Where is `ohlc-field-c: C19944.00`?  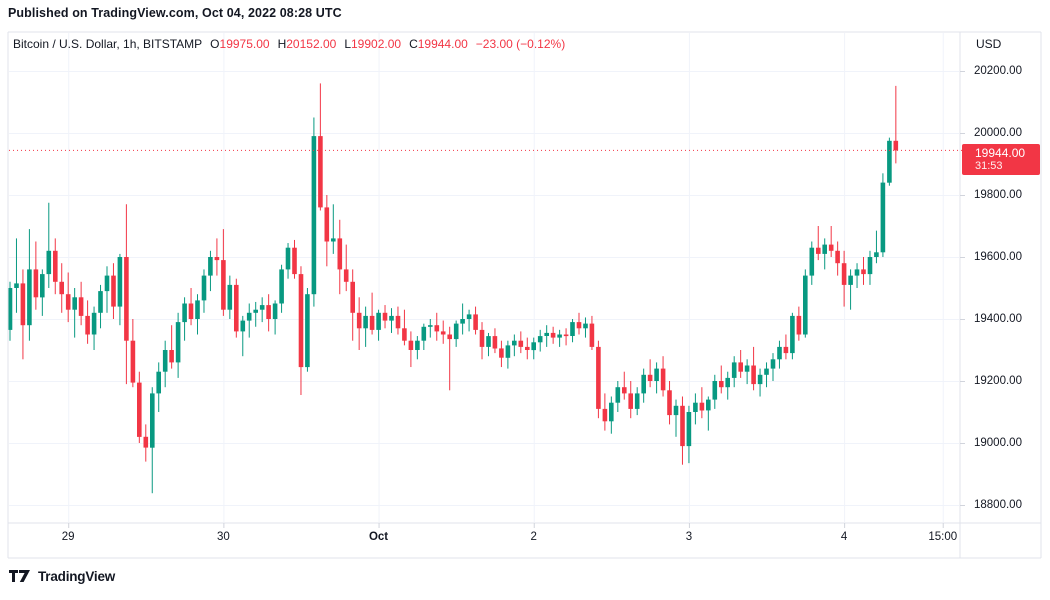
ohlc-field-c: C19944.00 is located at coordinates (438, 44).